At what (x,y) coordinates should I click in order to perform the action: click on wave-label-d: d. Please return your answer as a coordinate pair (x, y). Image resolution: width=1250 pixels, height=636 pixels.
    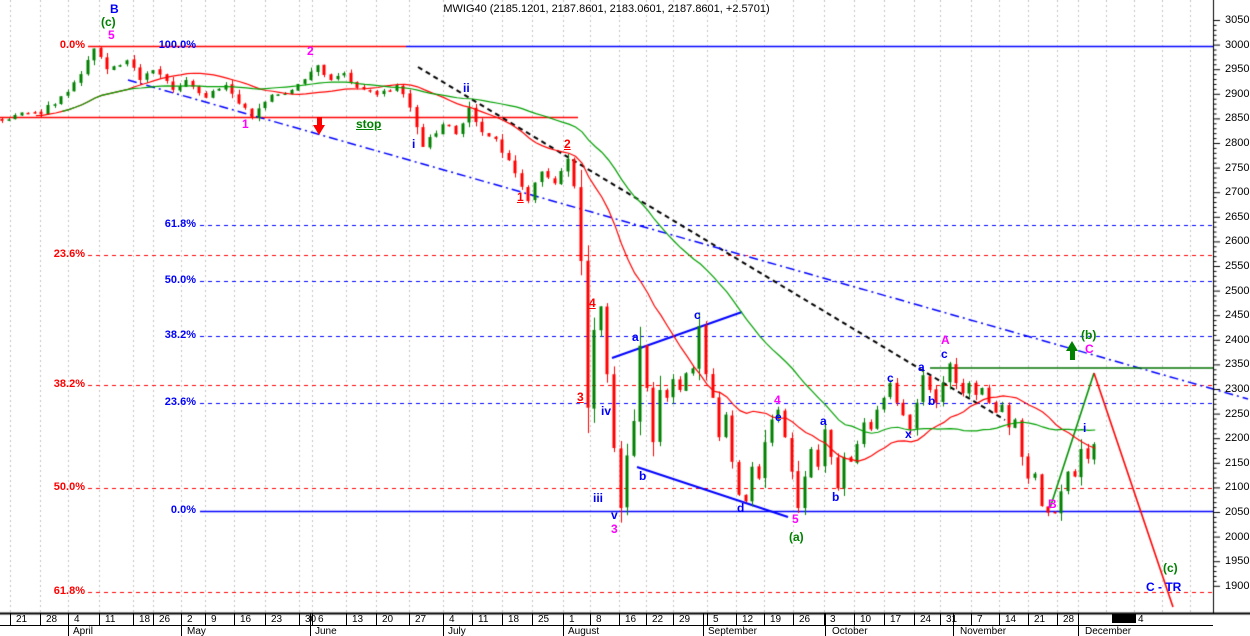
    Looking at the image, I should click on (741, 508).